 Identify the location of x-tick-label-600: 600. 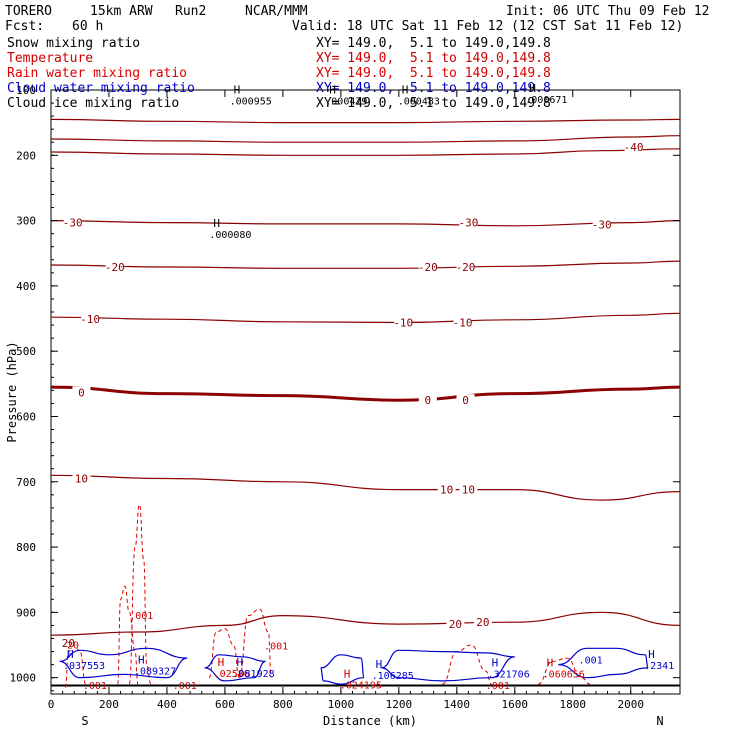
(225, 704).